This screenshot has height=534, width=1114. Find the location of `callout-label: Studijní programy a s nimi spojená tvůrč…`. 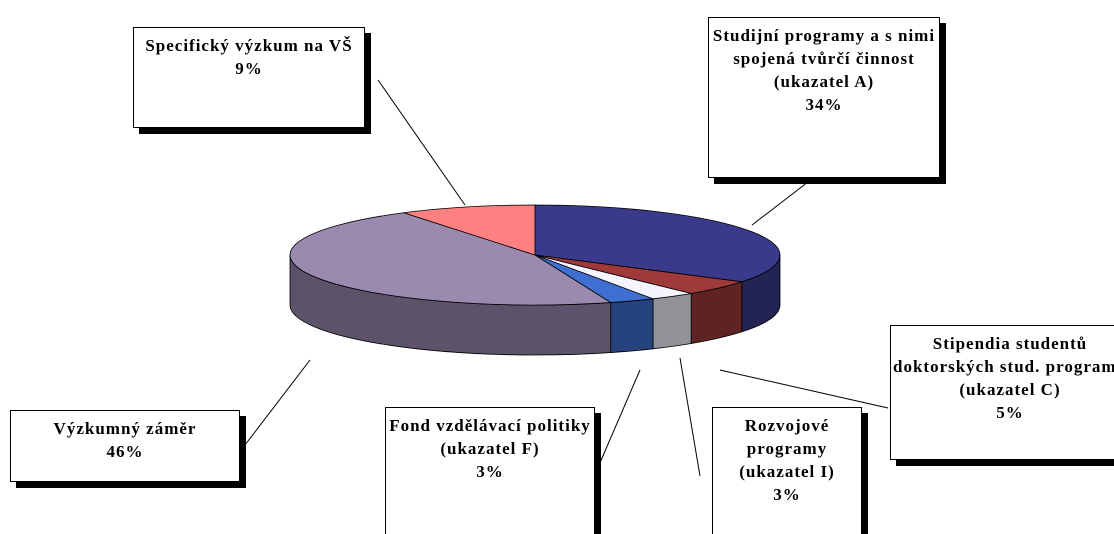

callout-label: Studijní programy a s nimi spojená tvůrč… is located at coordinates (824, 58).